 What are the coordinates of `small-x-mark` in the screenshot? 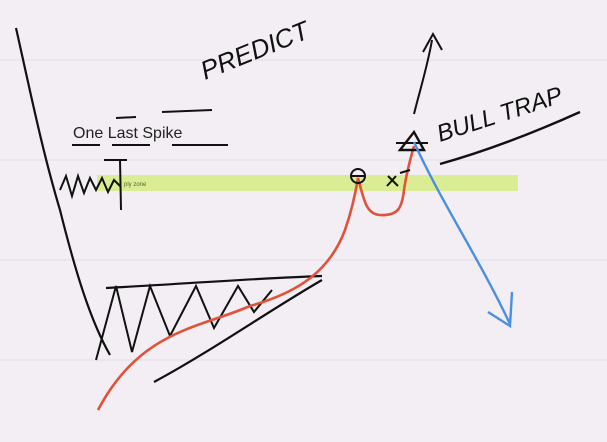 It's located at (398, 178).